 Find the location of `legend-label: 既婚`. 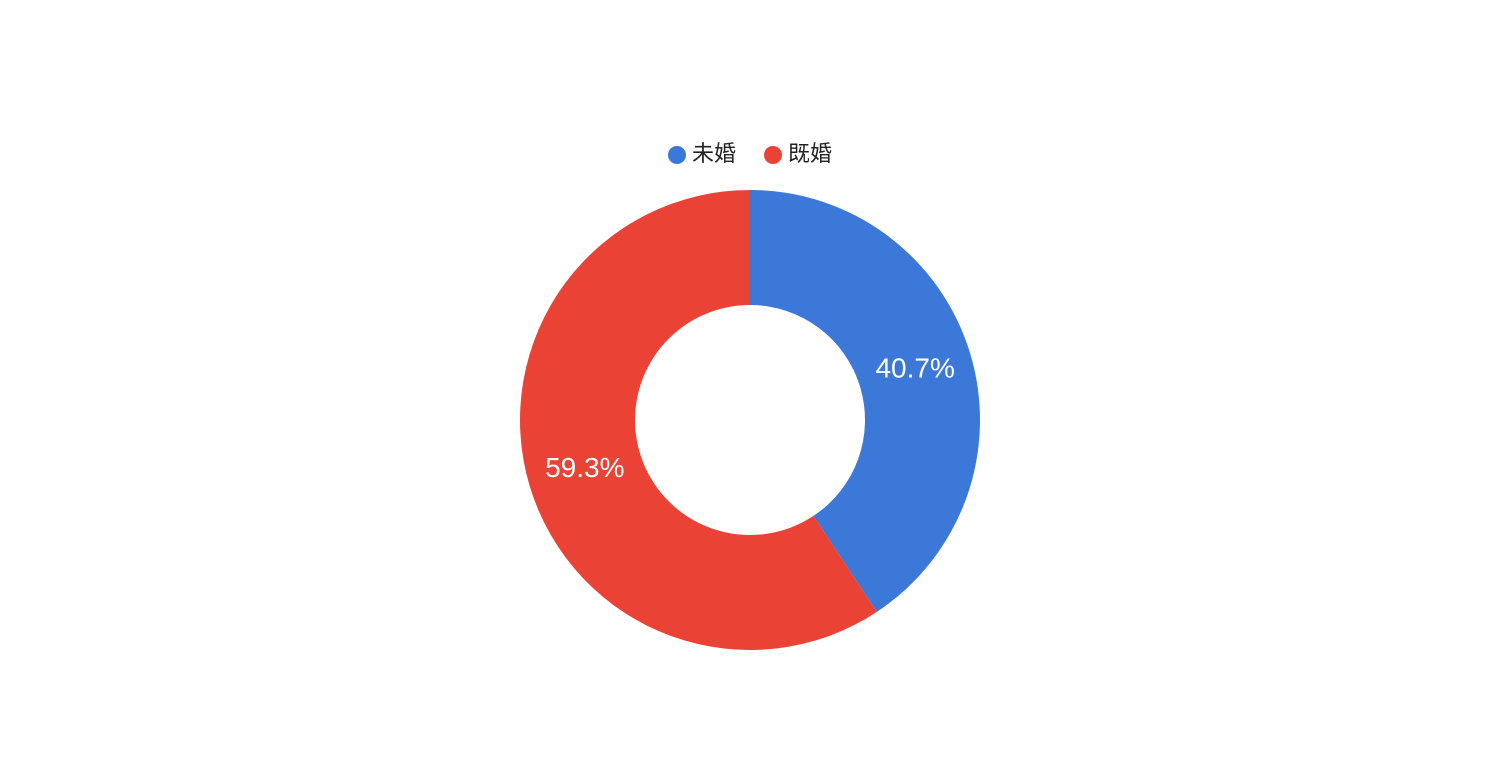

legend-label: 既婚 is located at coordinates (810, 154).